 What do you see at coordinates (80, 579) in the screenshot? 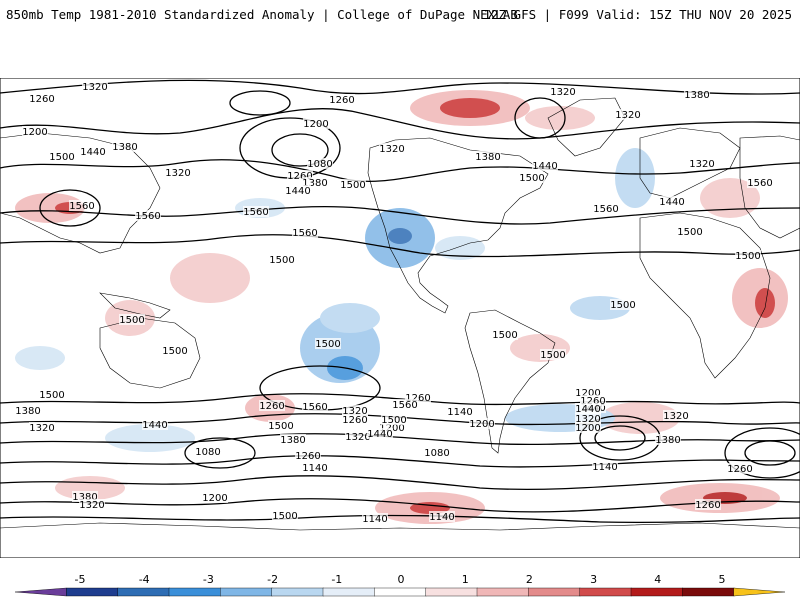
I see `colorbar-tick-label: -5` at bounding box center [80, 579].